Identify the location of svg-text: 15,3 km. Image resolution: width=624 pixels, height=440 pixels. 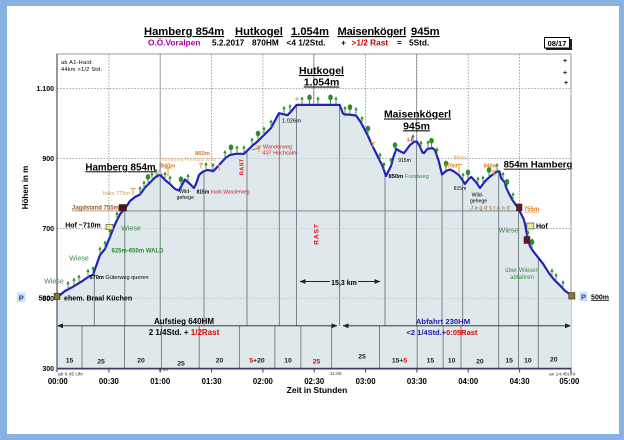
(344, 283).